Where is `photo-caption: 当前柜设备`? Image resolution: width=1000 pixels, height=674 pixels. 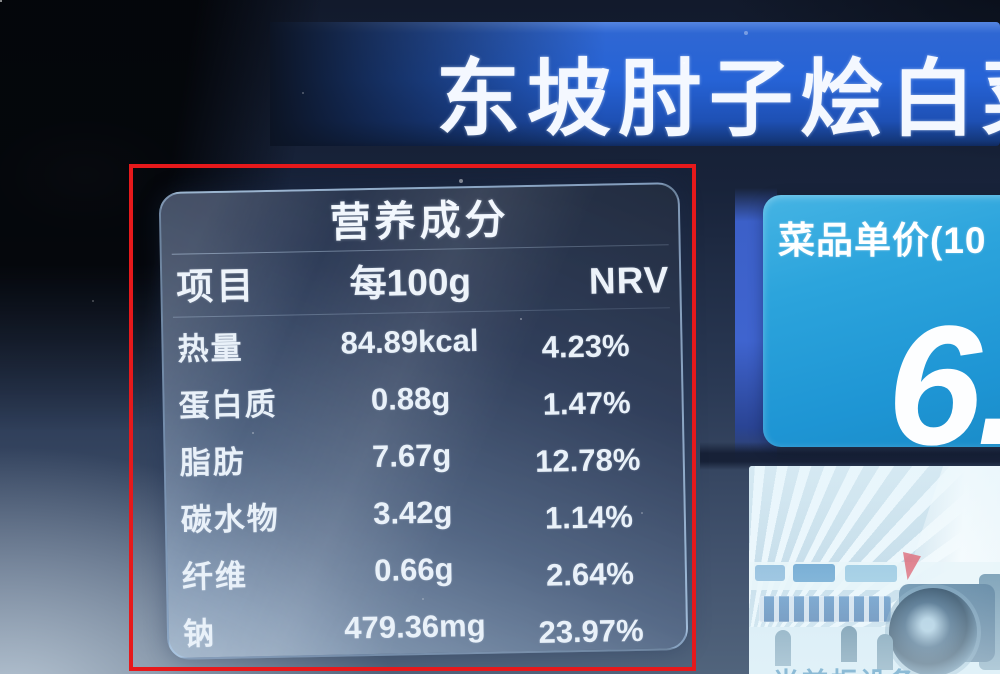 photo-caption: 当前柜设备 is located at coordinates (845, 668).